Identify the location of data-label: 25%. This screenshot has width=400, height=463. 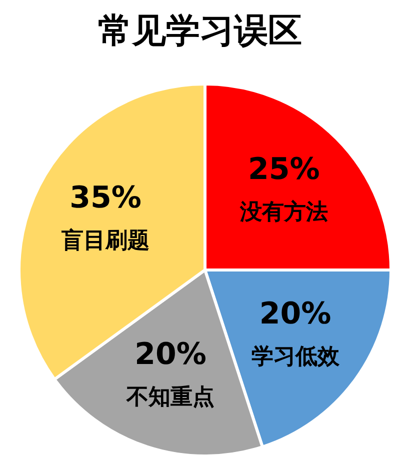
(284, 170).